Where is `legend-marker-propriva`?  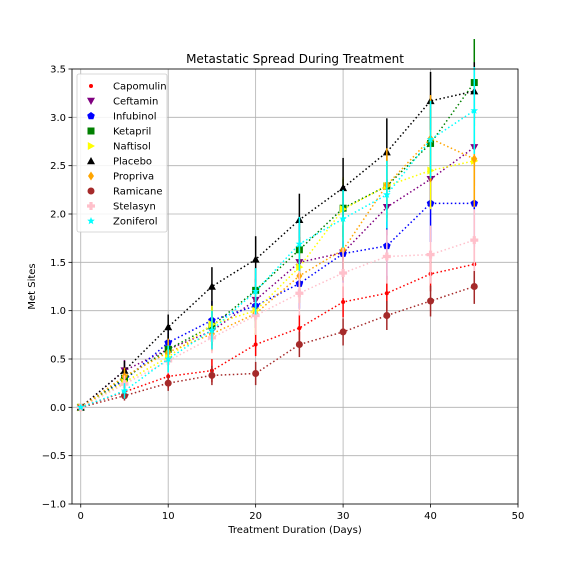 legend-marker-propriva is located at coordinates (91, 176).